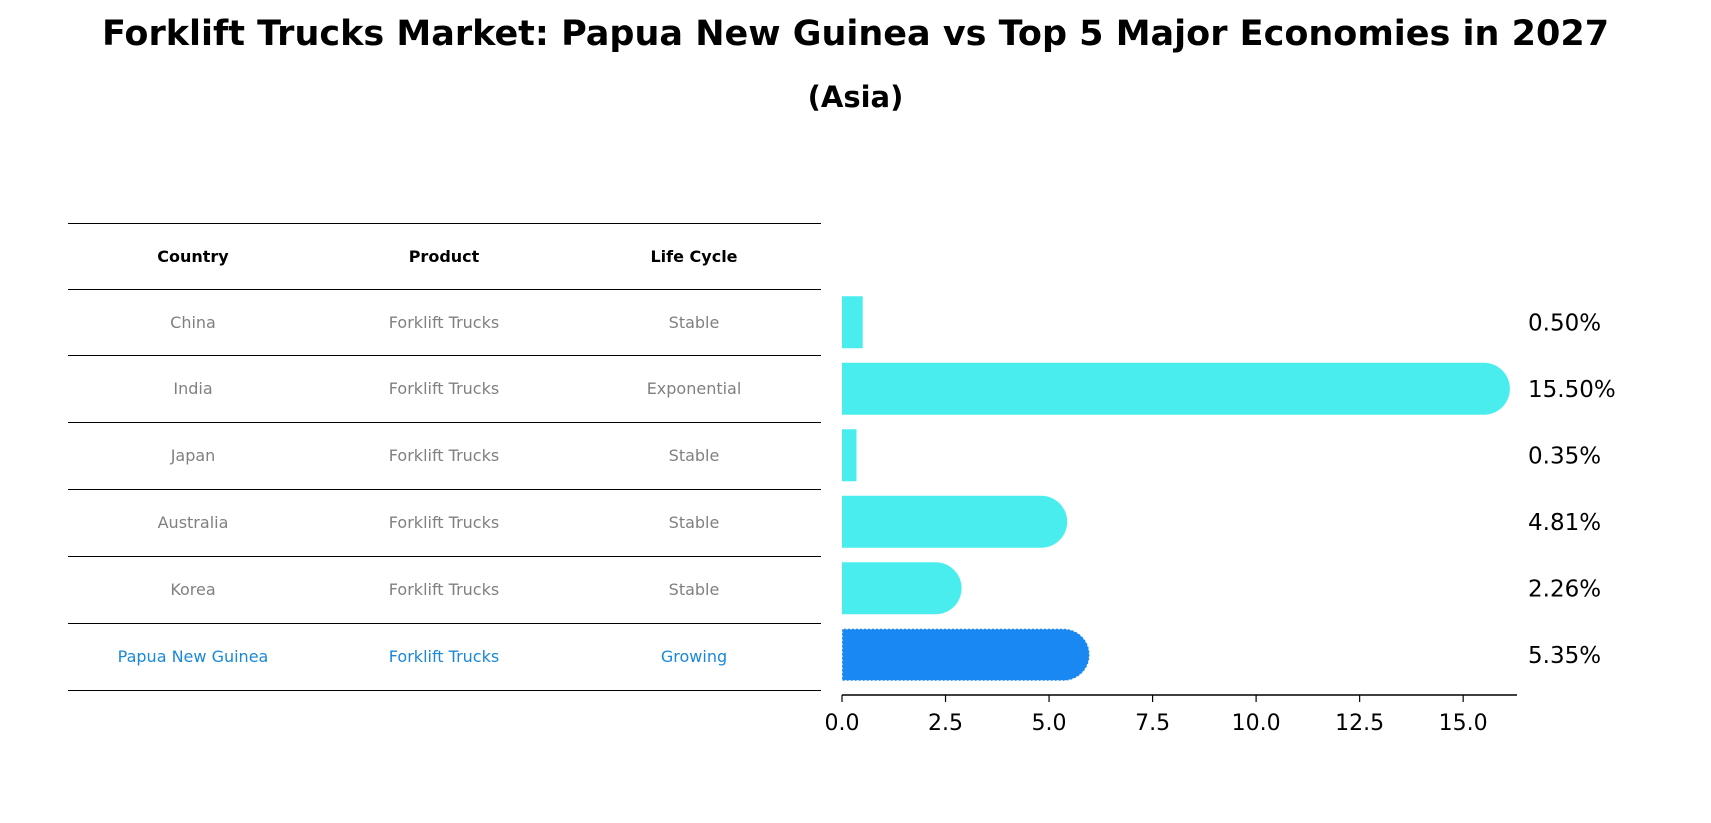 This screenshot has height=823, width=1711. What do you see at coordinates (855, 97) in the screenshot?
I see `chart-subtitle: (Asia)` at bounding box center [855, 97].